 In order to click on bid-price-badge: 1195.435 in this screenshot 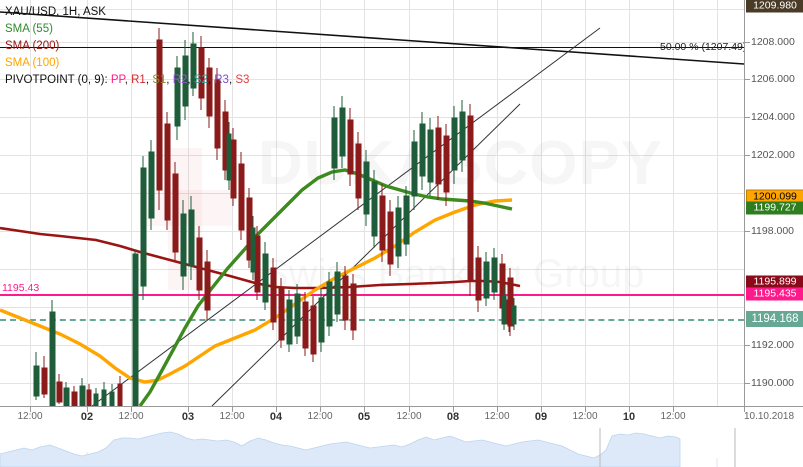, I will do `click(774, 294)`.